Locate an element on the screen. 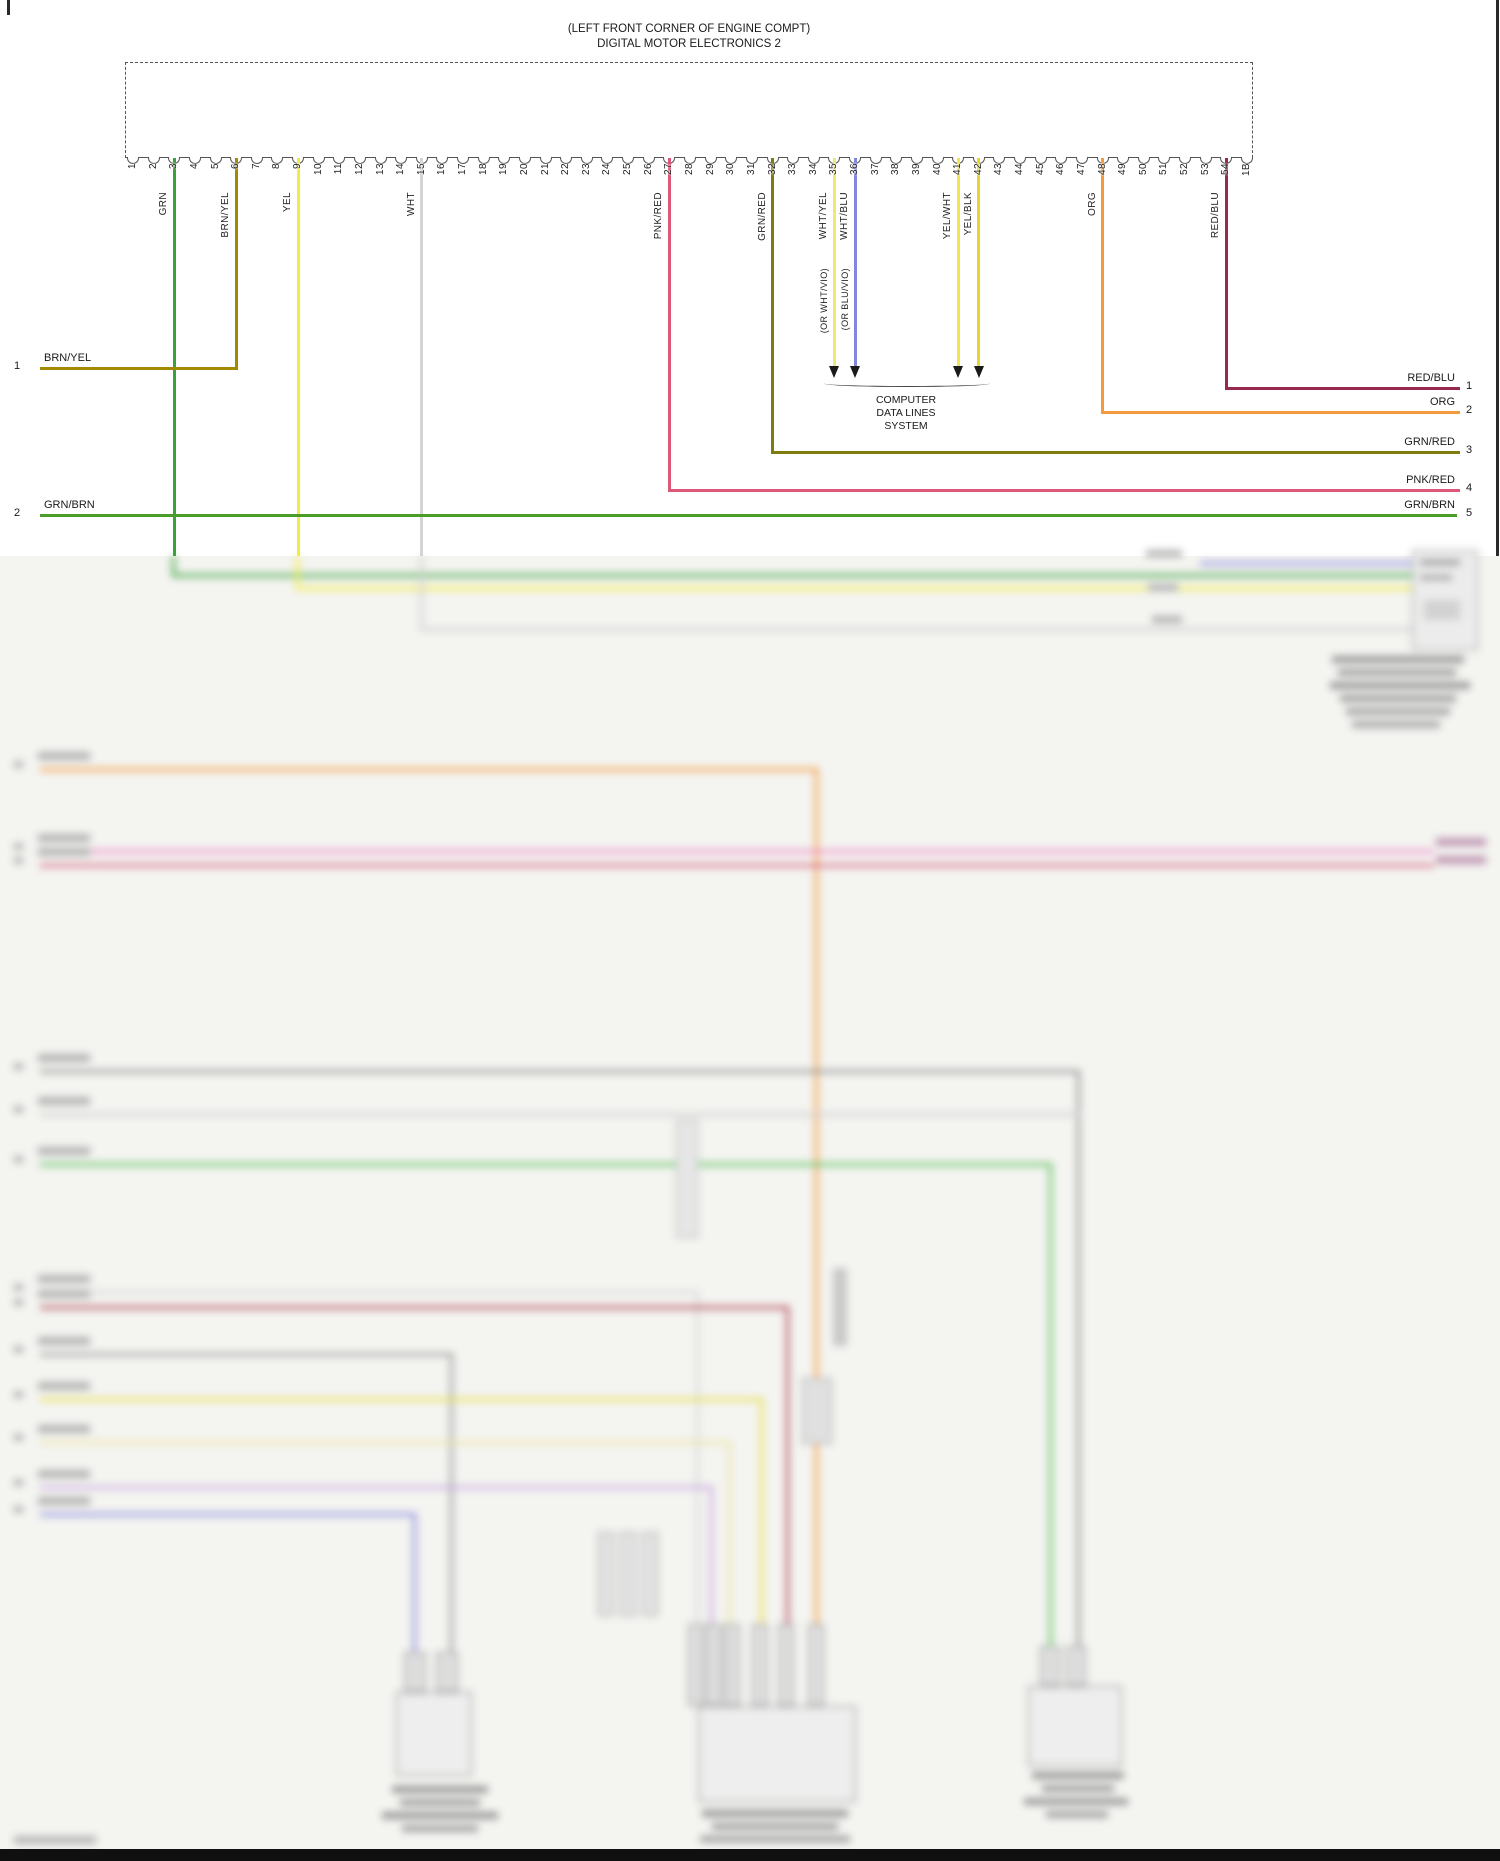  pin-number: 36 is located at coordinates (855, 169).